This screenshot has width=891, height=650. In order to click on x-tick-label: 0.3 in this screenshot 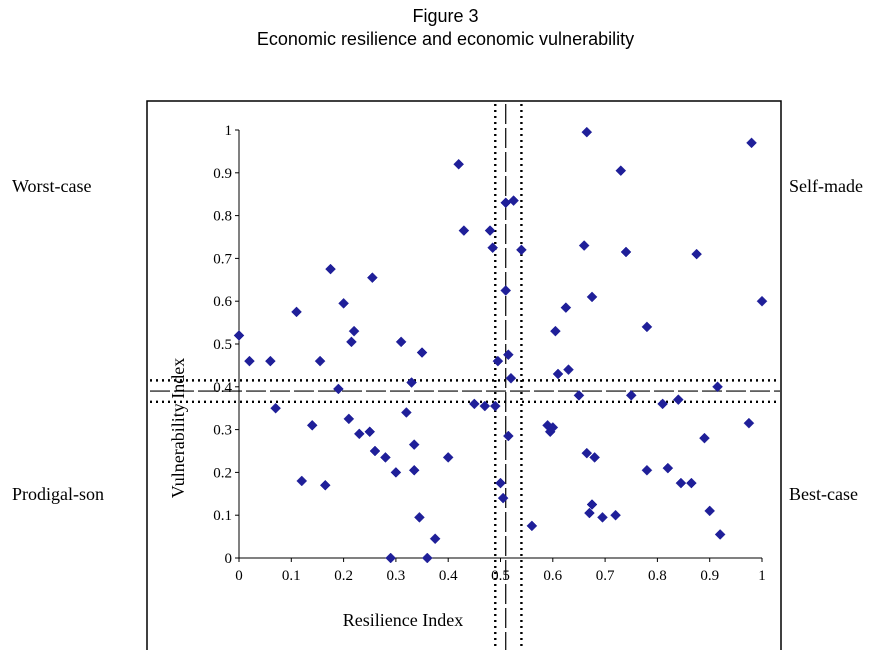, I will do `click(396, 576)`.